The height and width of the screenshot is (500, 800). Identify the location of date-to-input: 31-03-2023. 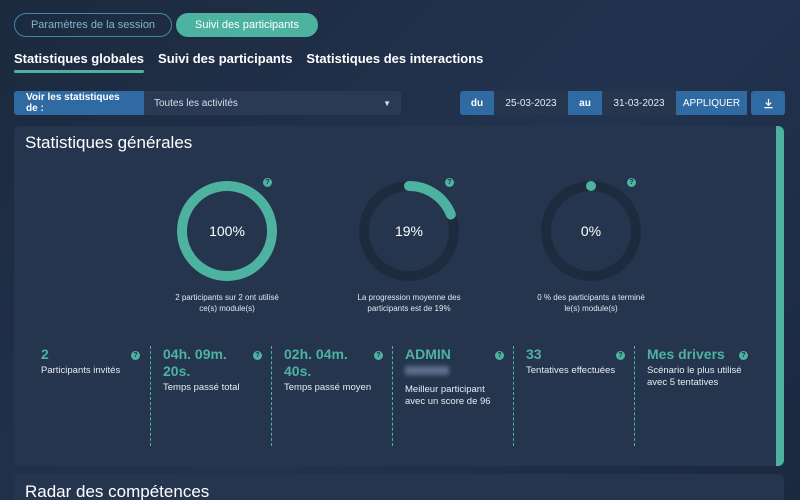
(639, 103).